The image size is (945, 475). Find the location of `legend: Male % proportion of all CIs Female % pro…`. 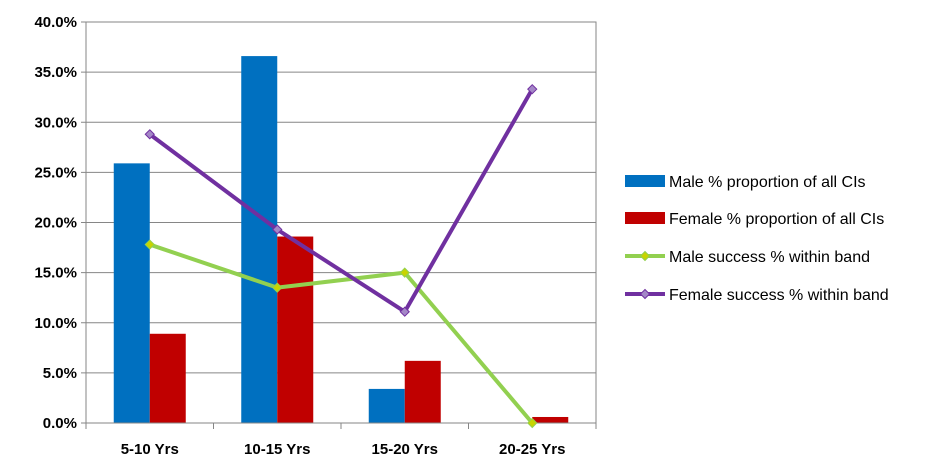

legend: Male % proportion of all CIs Female % pro… is located at coordinates (757, 239).